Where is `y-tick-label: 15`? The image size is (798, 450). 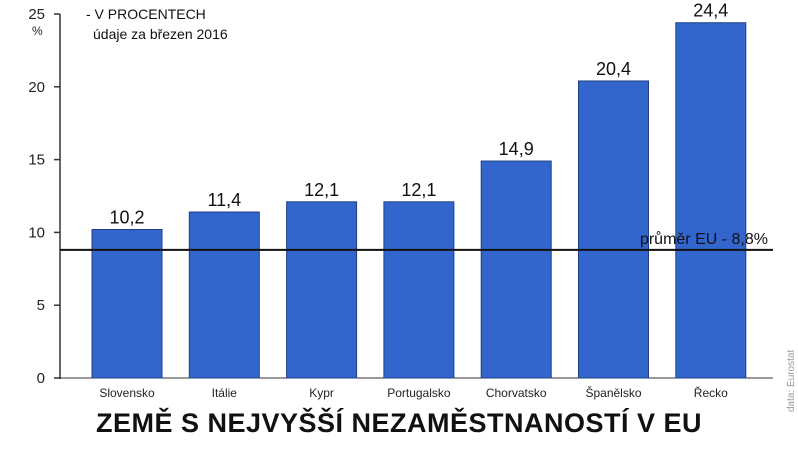 y-tick-label: 15 is located at coordinates (36, 160).